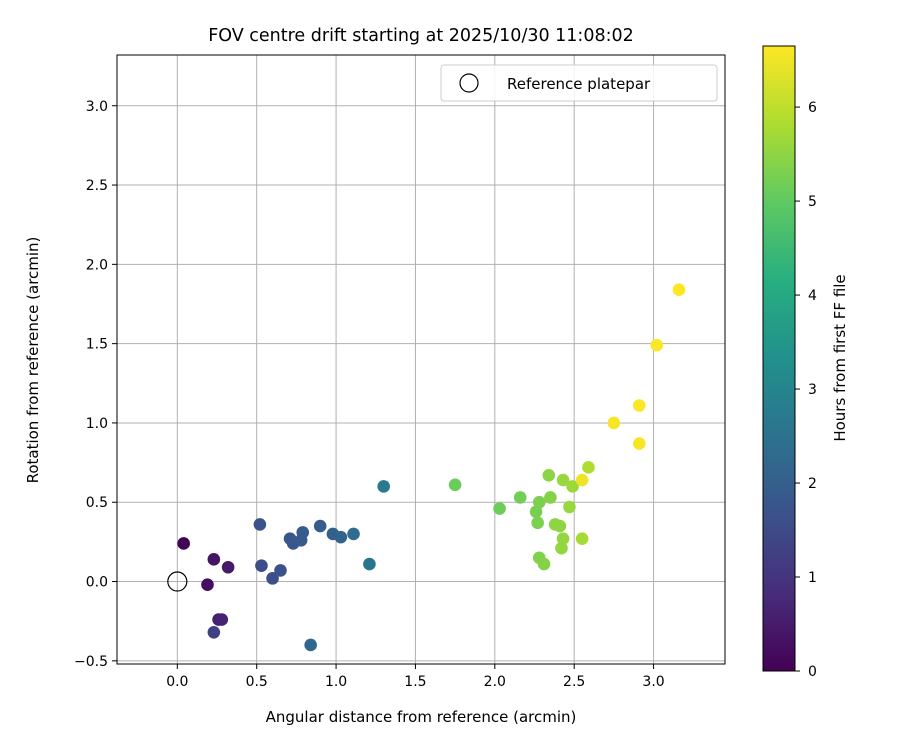 This screenshot has height=750, width=900. What do you see at coordinates (812, 484) in the screenshot?
I see `colorbar-tick-label: 2` at bounding box center [812, 484].